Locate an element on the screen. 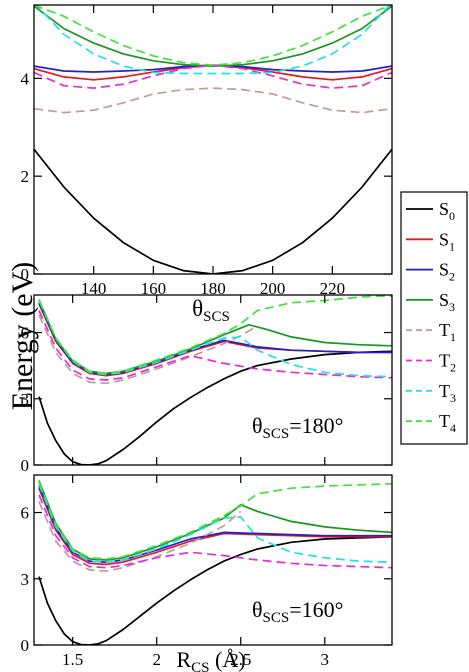 Image resolution: width=469 pixels, height=672 pixels. panel-mid-ytick-label: 6 is located at coordinates (25, 333).